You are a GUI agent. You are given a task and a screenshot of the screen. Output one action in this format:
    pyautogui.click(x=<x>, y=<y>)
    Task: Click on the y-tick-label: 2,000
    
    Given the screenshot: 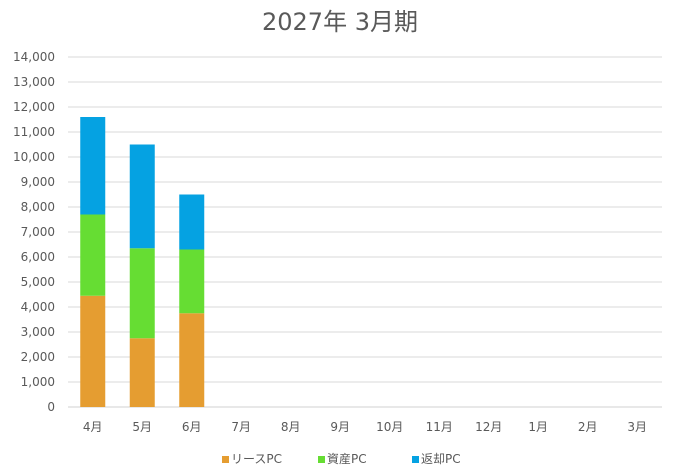 What is the action you would take?
    pyautogui.click(x=38, y=357)
    